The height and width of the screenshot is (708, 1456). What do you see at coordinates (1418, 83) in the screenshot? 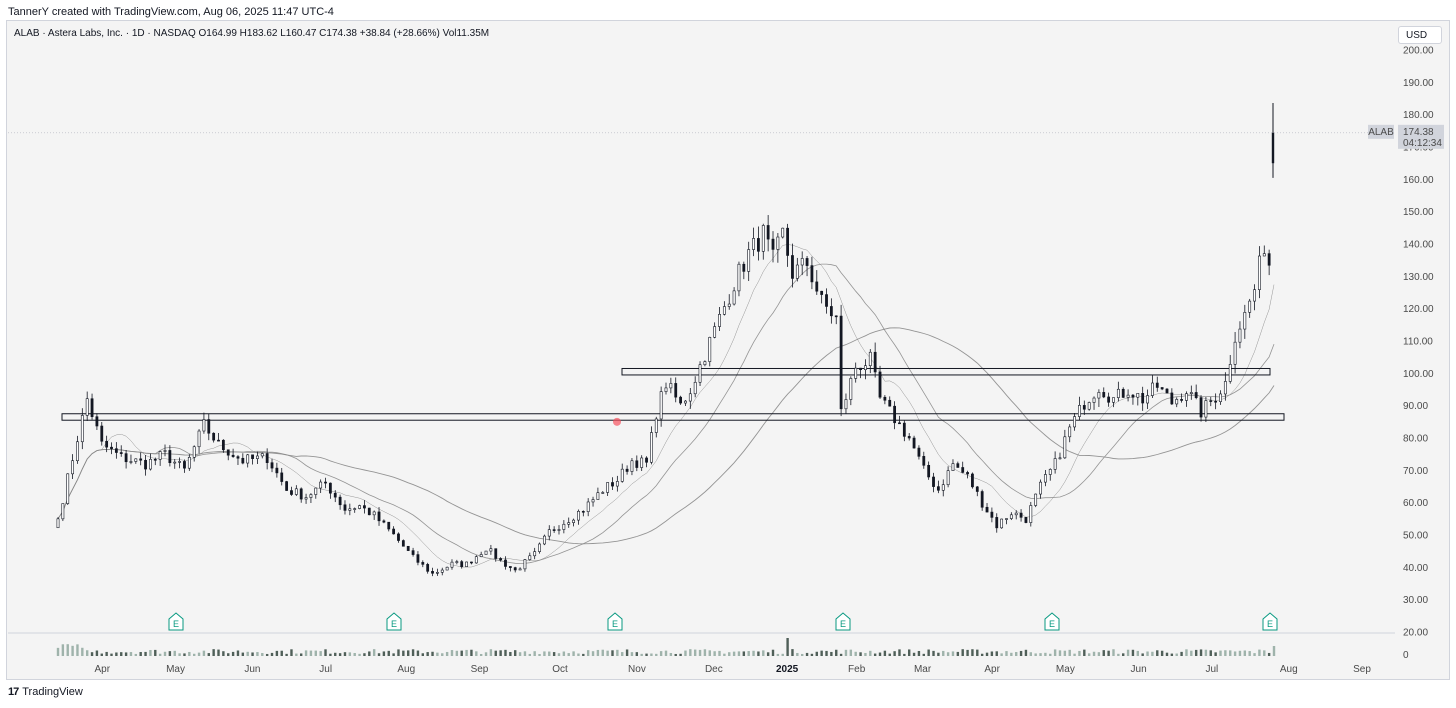
I see `price-tick-label: 190.00` at bounding box center [1418, 83].